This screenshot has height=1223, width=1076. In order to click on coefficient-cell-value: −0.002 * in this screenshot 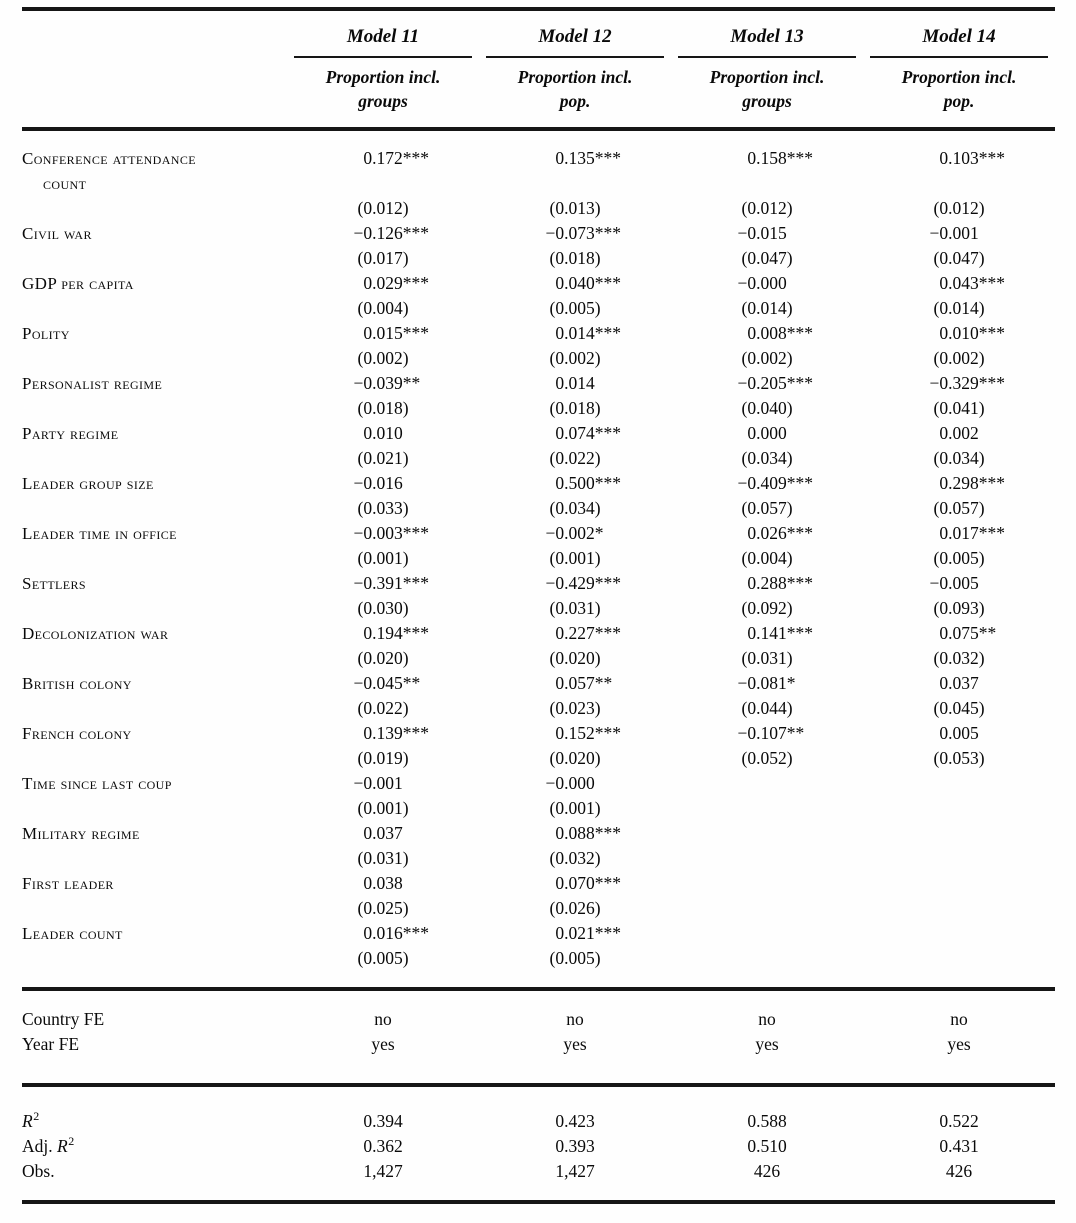, I will do `click(574, 533)`.